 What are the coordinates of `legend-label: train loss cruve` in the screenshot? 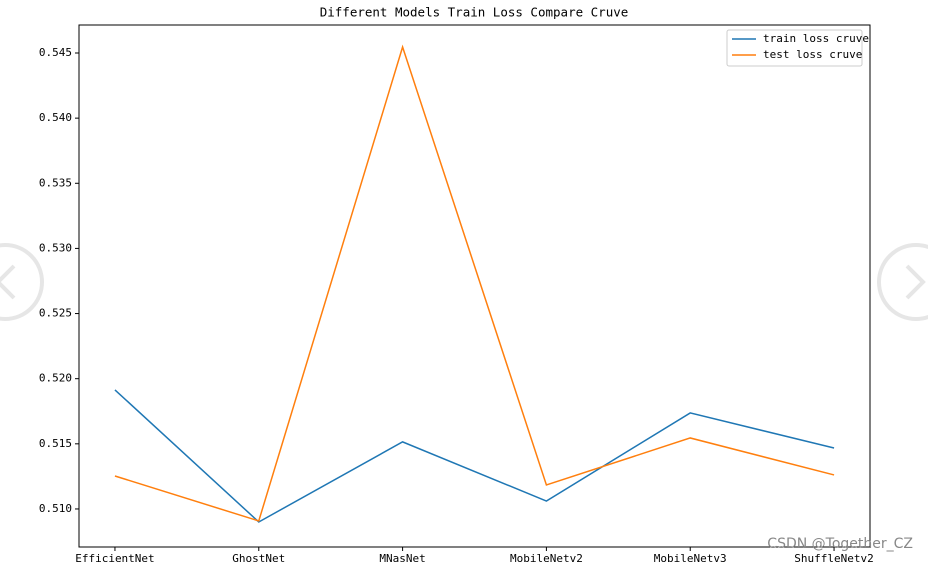 It's located at (816, 38).